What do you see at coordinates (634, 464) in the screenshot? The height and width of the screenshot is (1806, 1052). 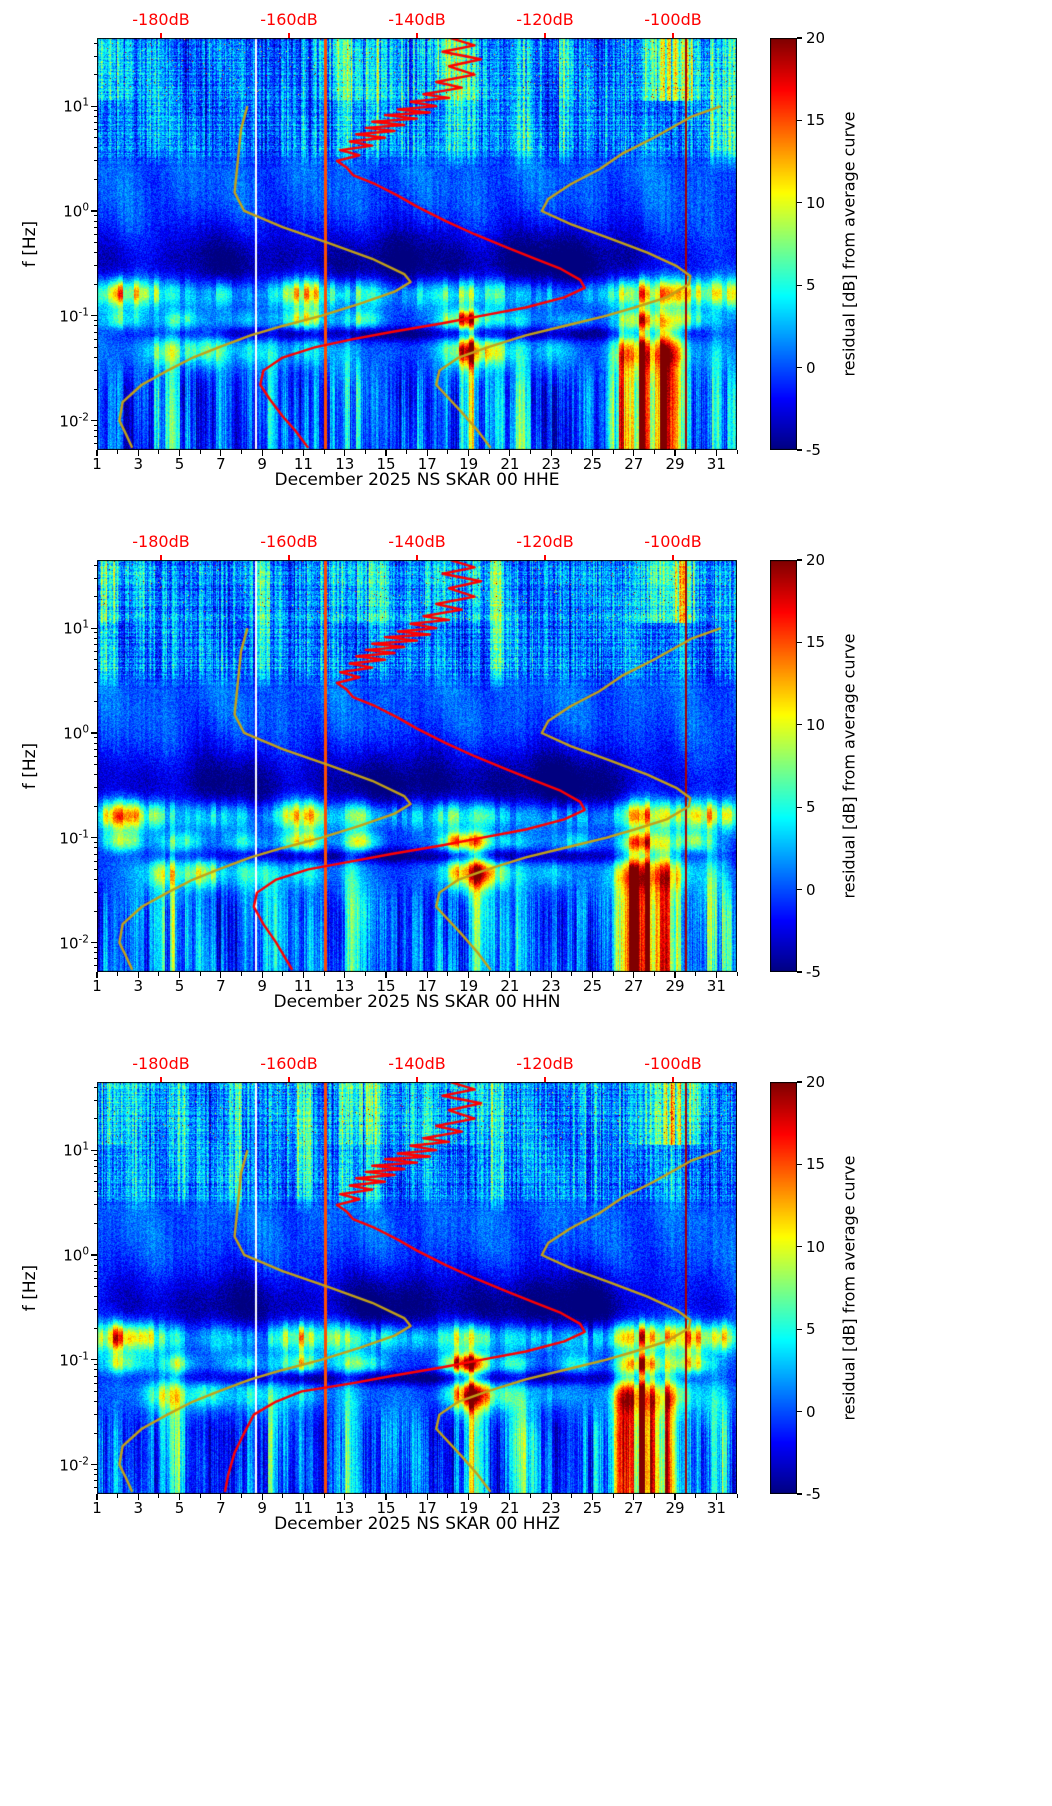 I see `x-tick-label: 27` at bounding box center [634, 464].